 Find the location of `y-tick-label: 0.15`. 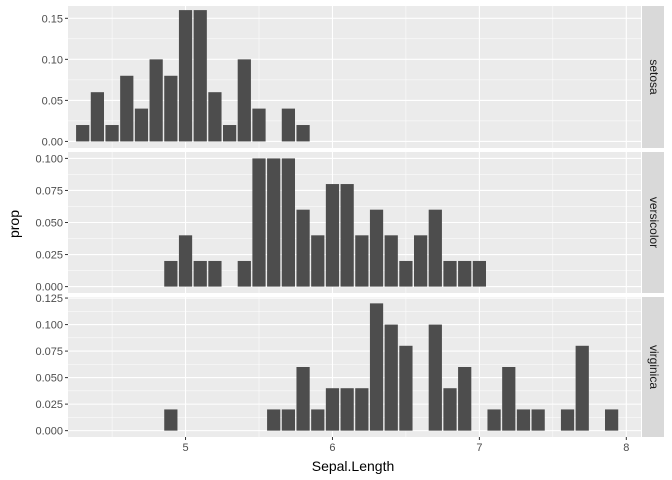

y-tick-label: 0.15 is located at coordinates (52, 19).